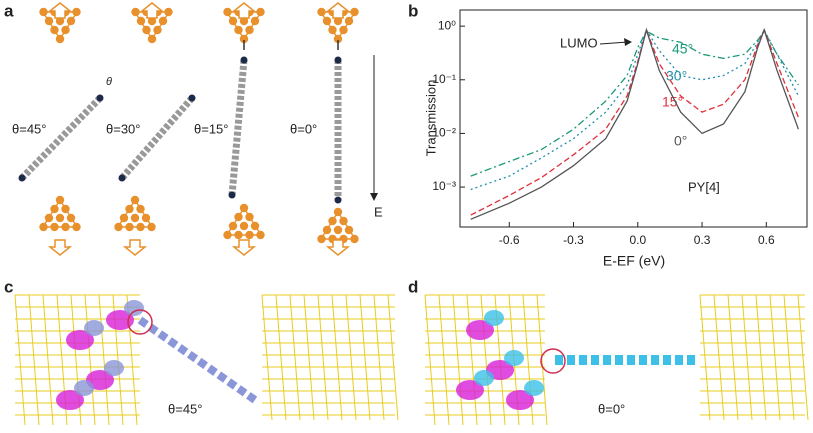 This screenshot has width=813, height=433. What do you see at coordinates (676, 76) in the screenshot?
I see `series-label: 30°` at bounding box center [676, 76].